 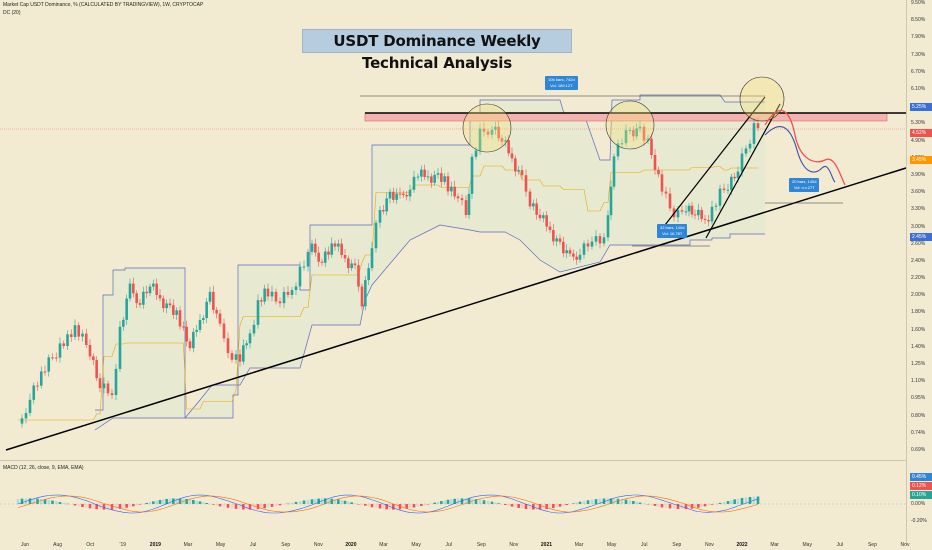 What do you see at coordinates (453, 460) in the screenshot?
I see `pane-divider` at bounding box center [453, 460].